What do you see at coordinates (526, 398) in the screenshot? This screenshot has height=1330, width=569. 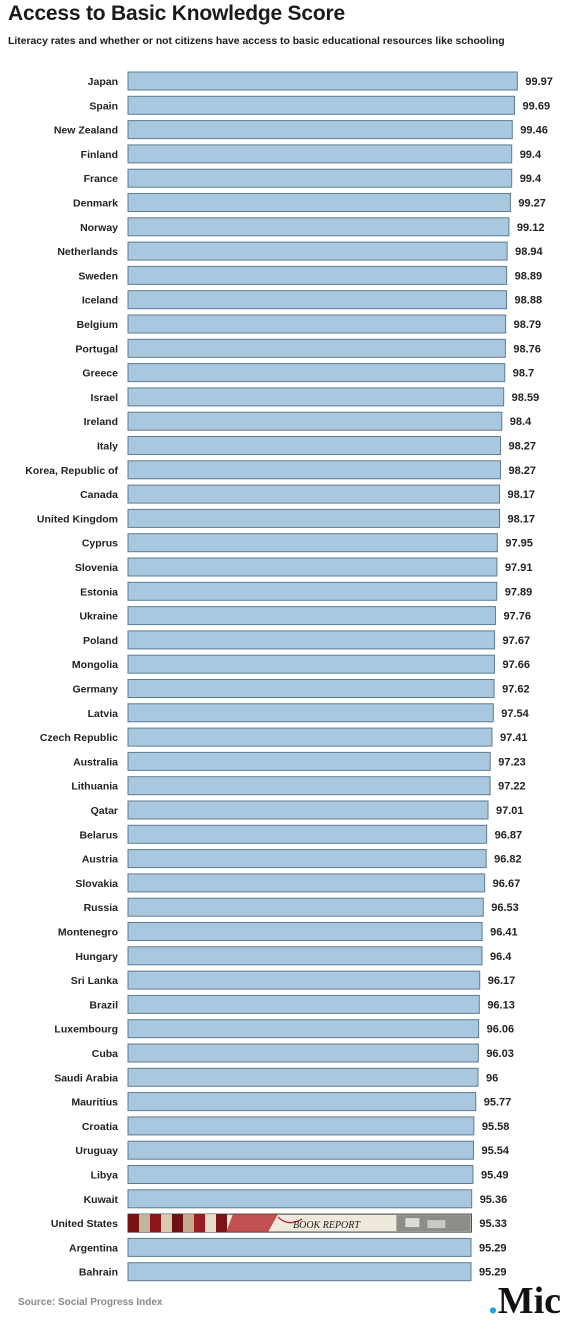 I see `value-label-israel: 98.59` at bounding box center [526, 398].